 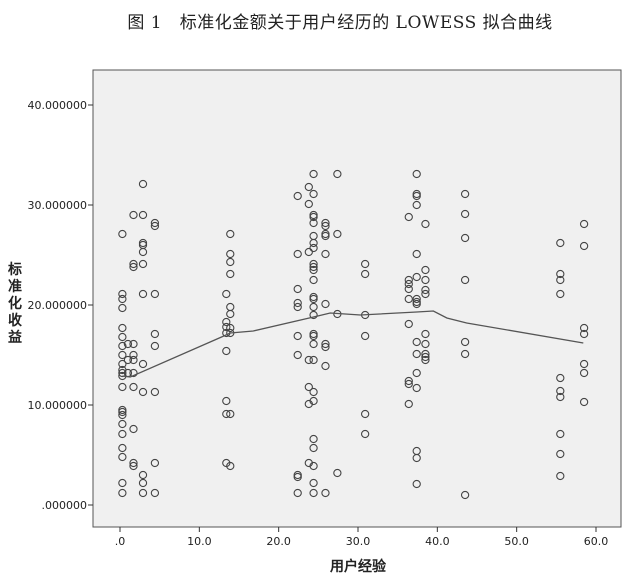 What do you see at coordinates (596, 541) in the screenshot?
I see `x-tick-label: 60.0` at bounding box center [596, 541].